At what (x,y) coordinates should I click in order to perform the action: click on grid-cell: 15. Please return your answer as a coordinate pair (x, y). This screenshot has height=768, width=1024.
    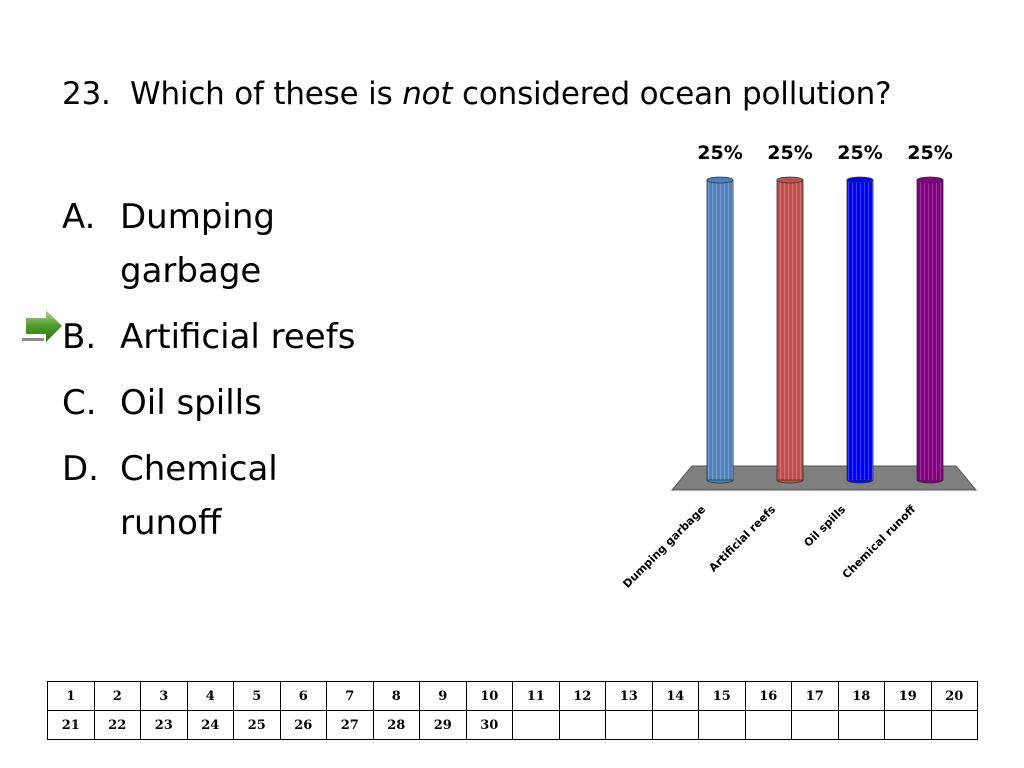
    Looking at the image, I should click on (722, 696).